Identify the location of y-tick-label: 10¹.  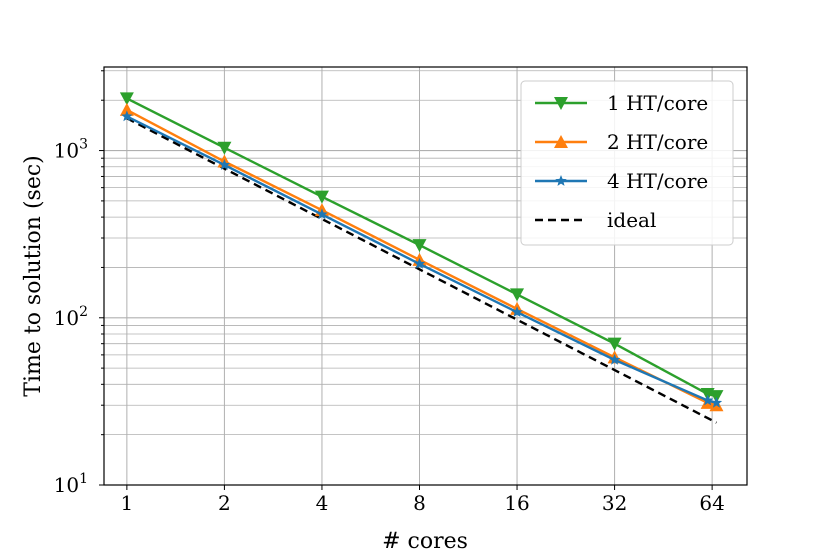
(71, 484).